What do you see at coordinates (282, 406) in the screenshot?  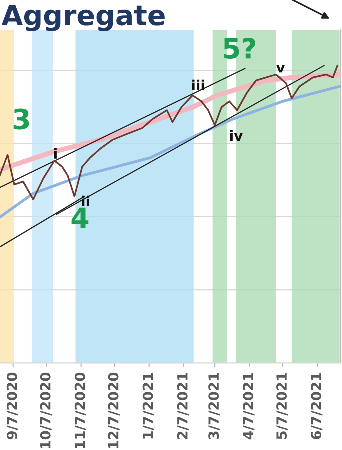 I see `x-tick-label: 5/7/2021` at bounding box center [282, 406].